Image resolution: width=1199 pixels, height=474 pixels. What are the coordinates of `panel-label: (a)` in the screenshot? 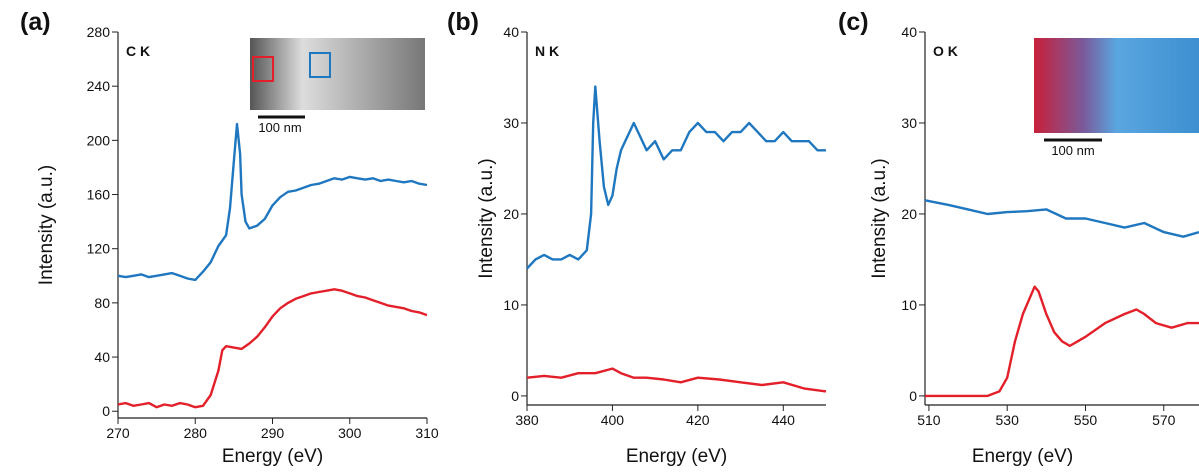 It's located at (35, 22).